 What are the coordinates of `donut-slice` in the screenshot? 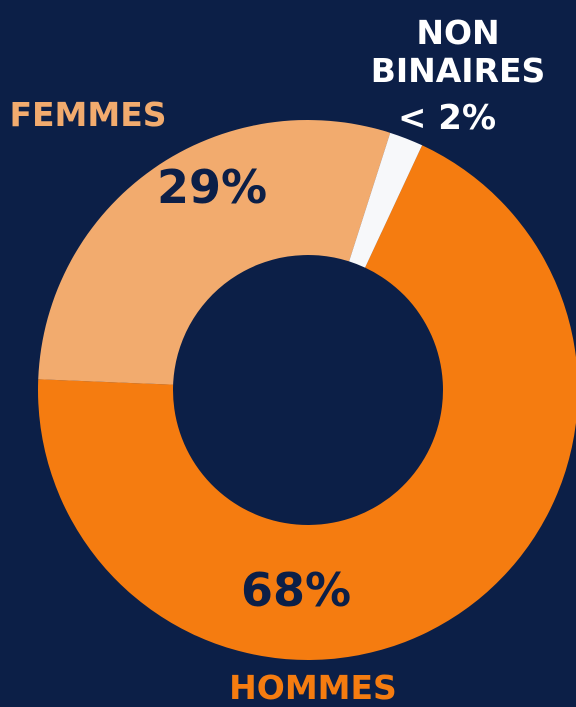 It's located at (386, 200).